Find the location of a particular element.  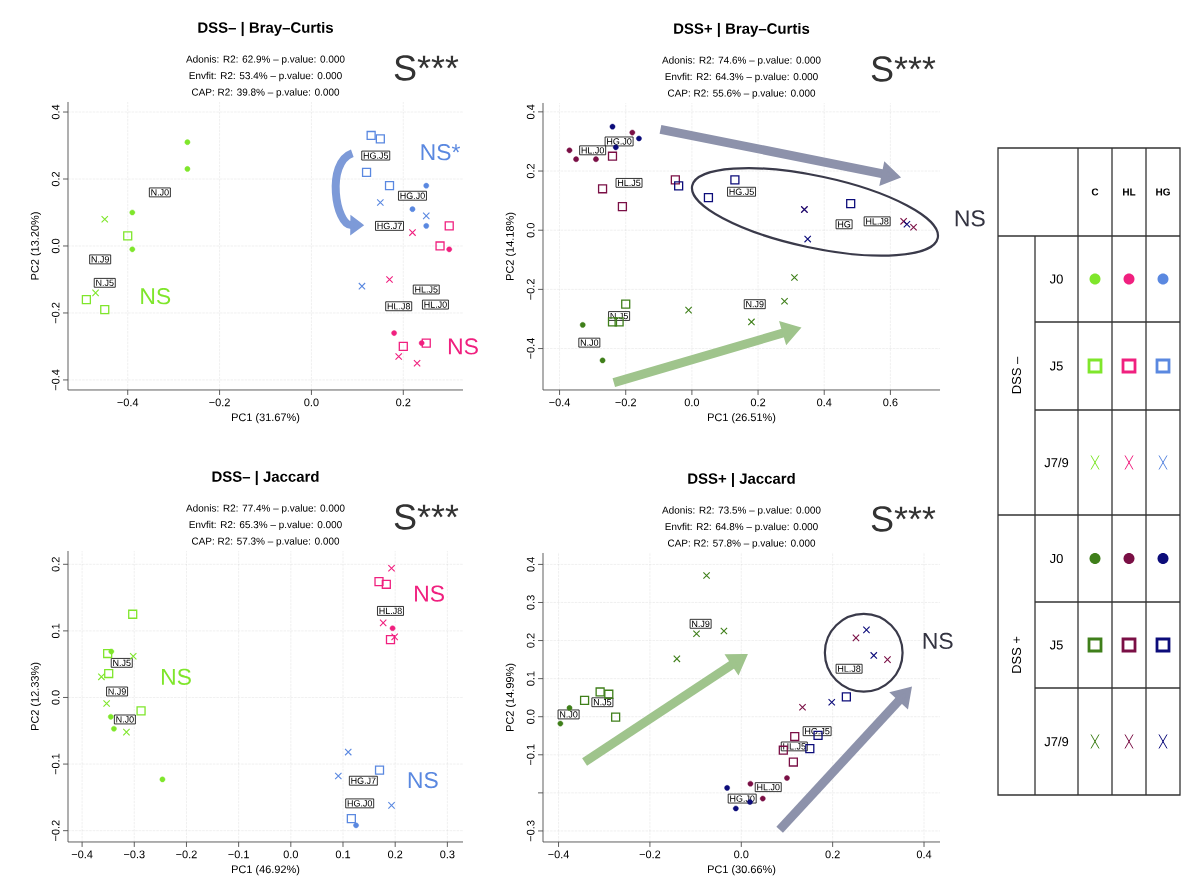

text: HL is located at coordinates (1129, 192).